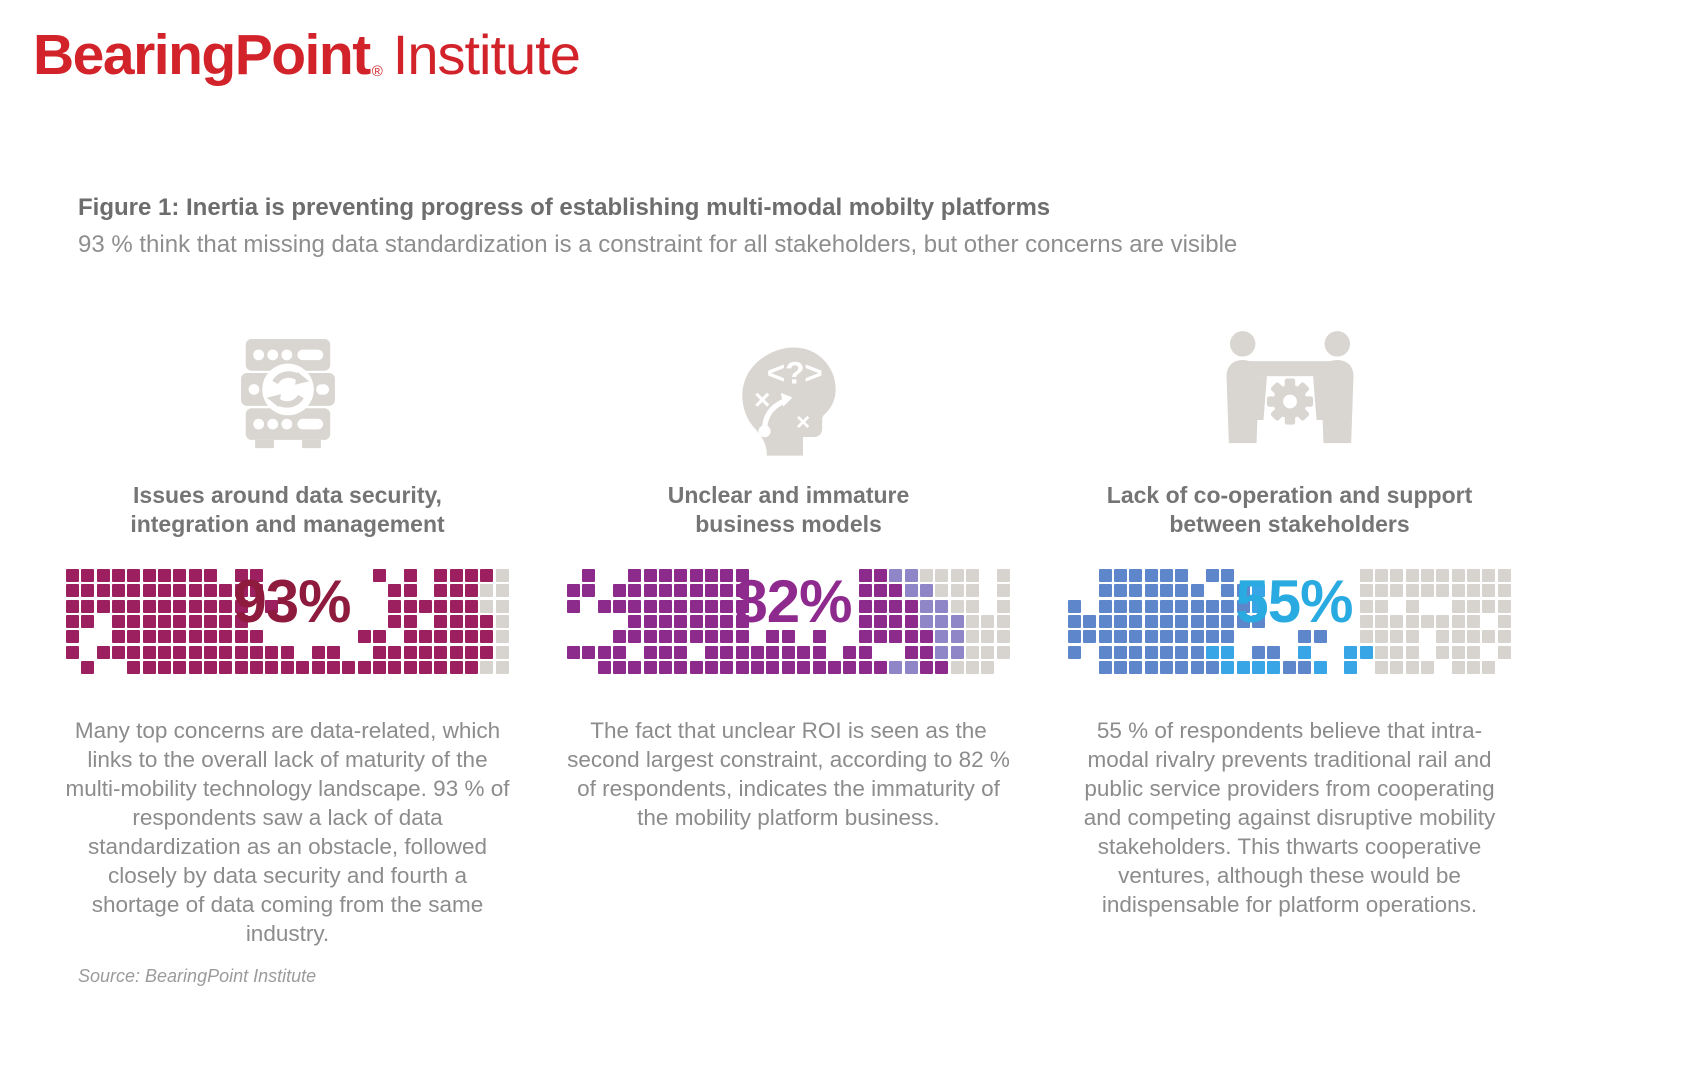 Image resolution: width=1683 pixels, height=1080 pixels. I want to click on logo-brand-text: BearingPoint, so click(202, 55).